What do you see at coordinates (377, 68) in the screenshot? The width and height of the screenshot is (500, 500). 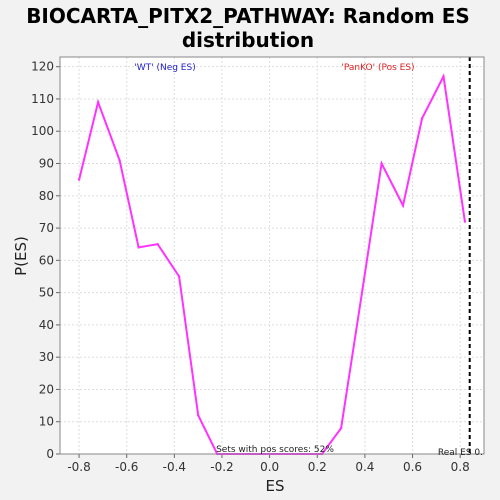 I see `pos-es-label: 'PanKO' (Pos ES)` at bounding box center [377, 68].